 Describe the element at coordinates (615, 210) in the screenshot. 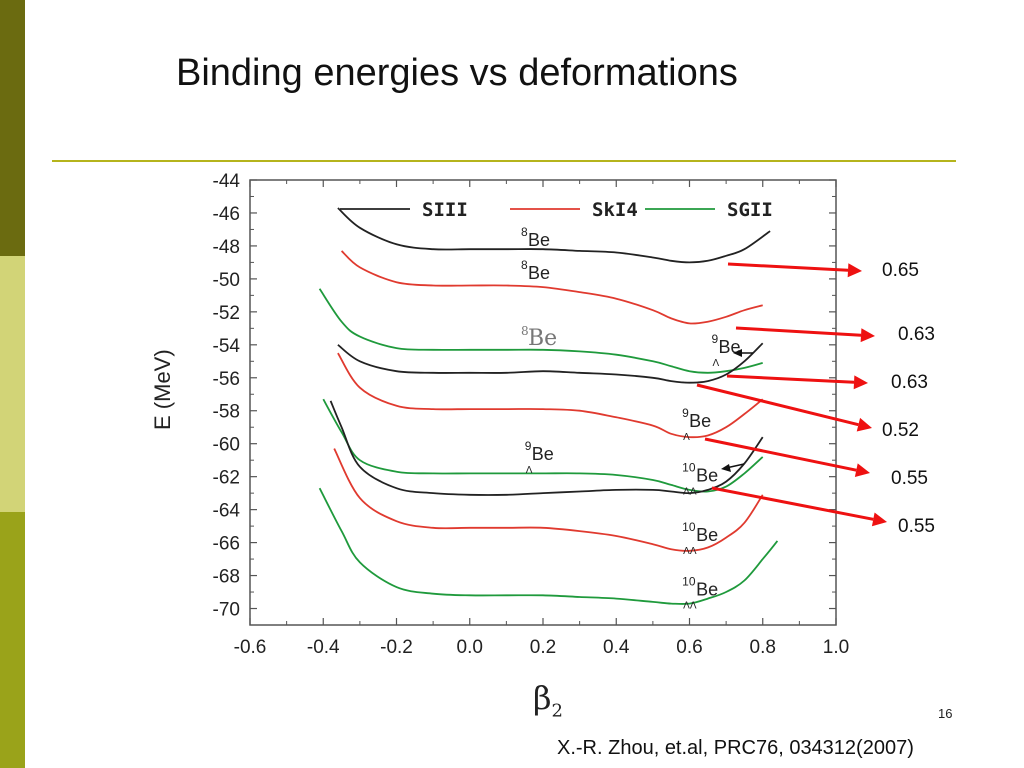

I see `legend-label: SkI4` at that location.